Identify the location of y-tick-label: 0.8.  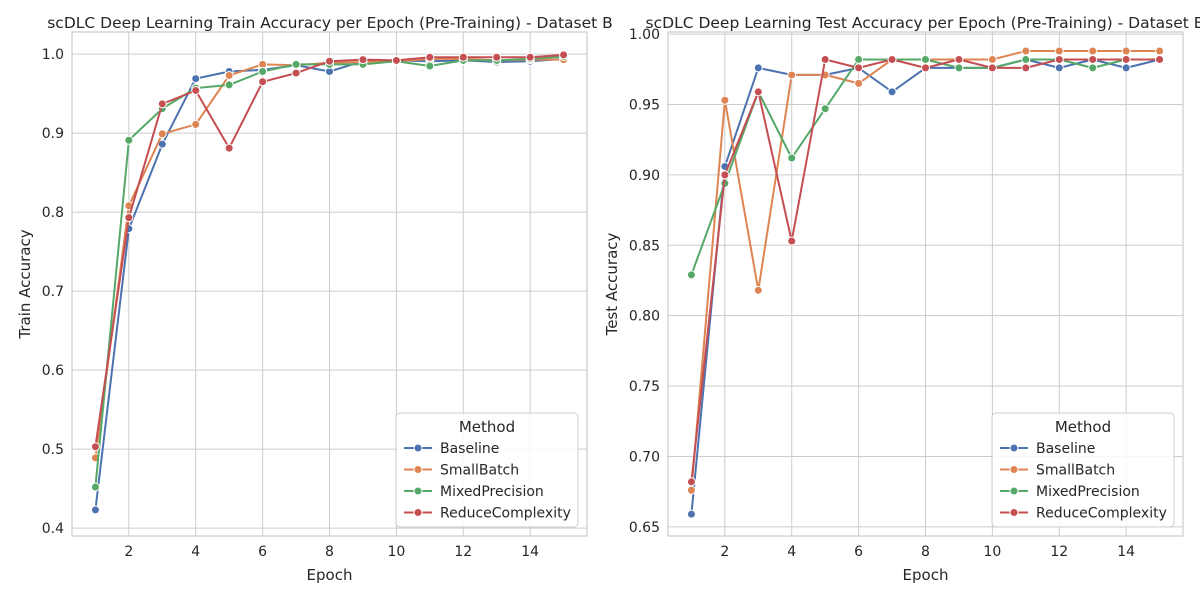
(53, 213).